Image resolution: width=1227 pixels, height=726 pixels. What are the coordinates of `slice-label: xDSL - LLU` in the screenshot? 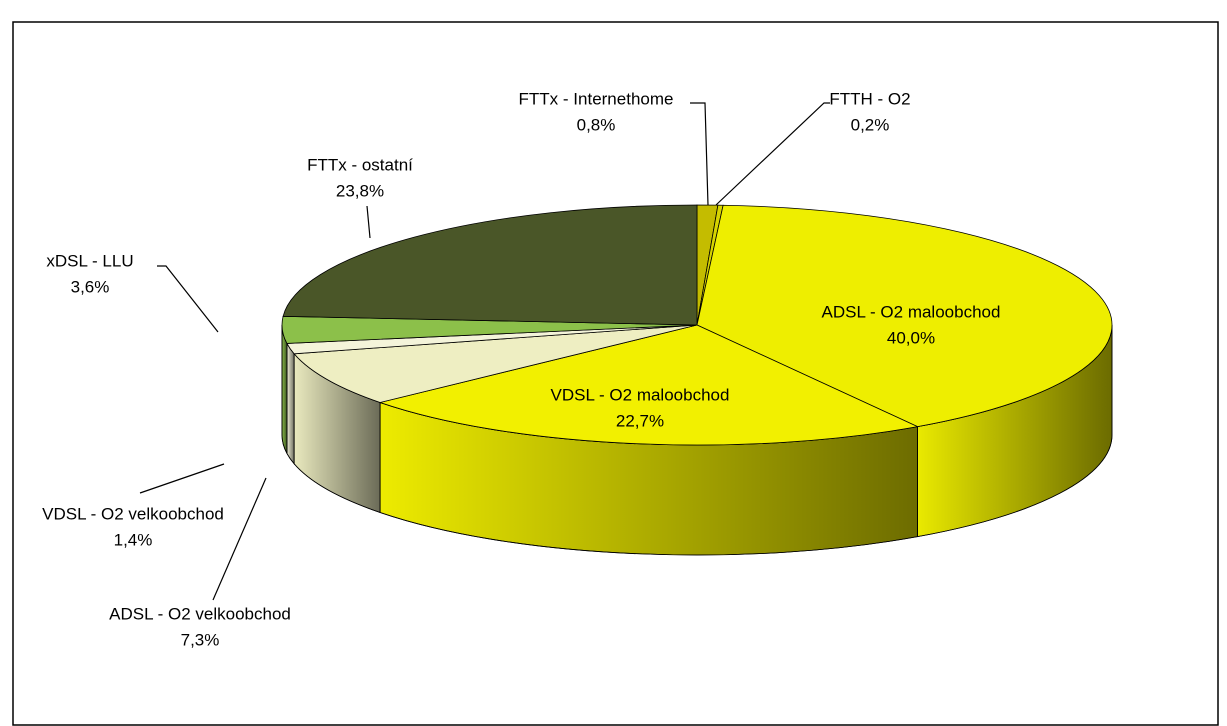 It's located at (89, 260).